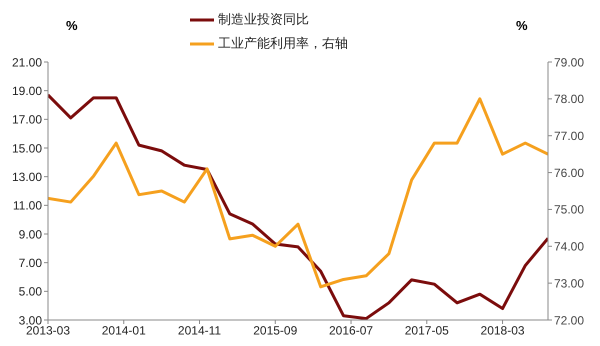 The image size is (600, 346). What do you see at coordinates (72, 25) in the screenshot?
I see `y-axis-title: %` at bounding box center [72, 25].